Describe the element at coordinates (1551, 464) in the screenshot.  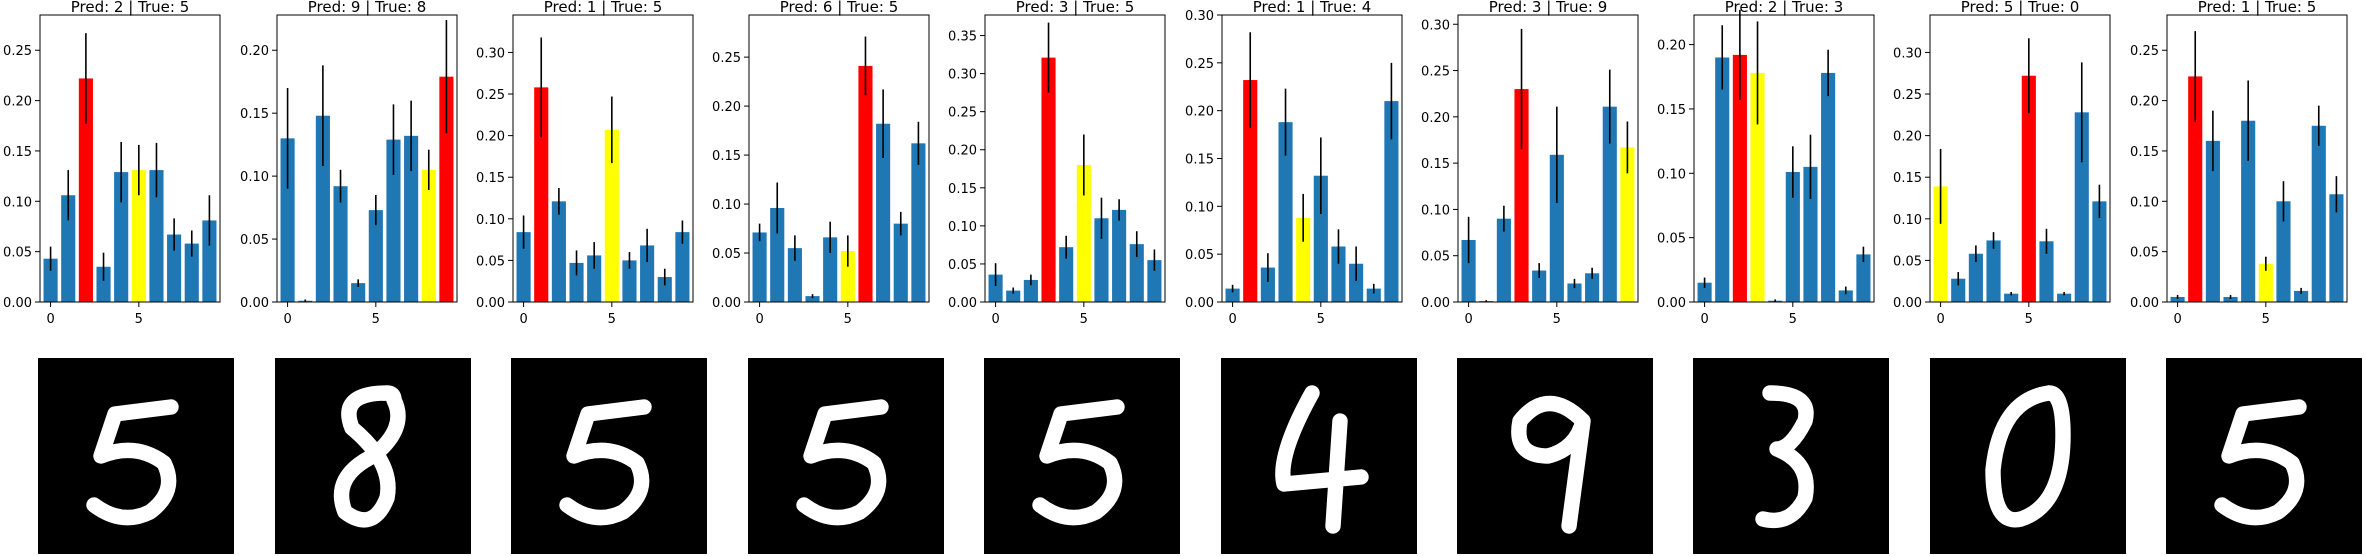
I see `handwritten-digit-9-stroke` at that location.